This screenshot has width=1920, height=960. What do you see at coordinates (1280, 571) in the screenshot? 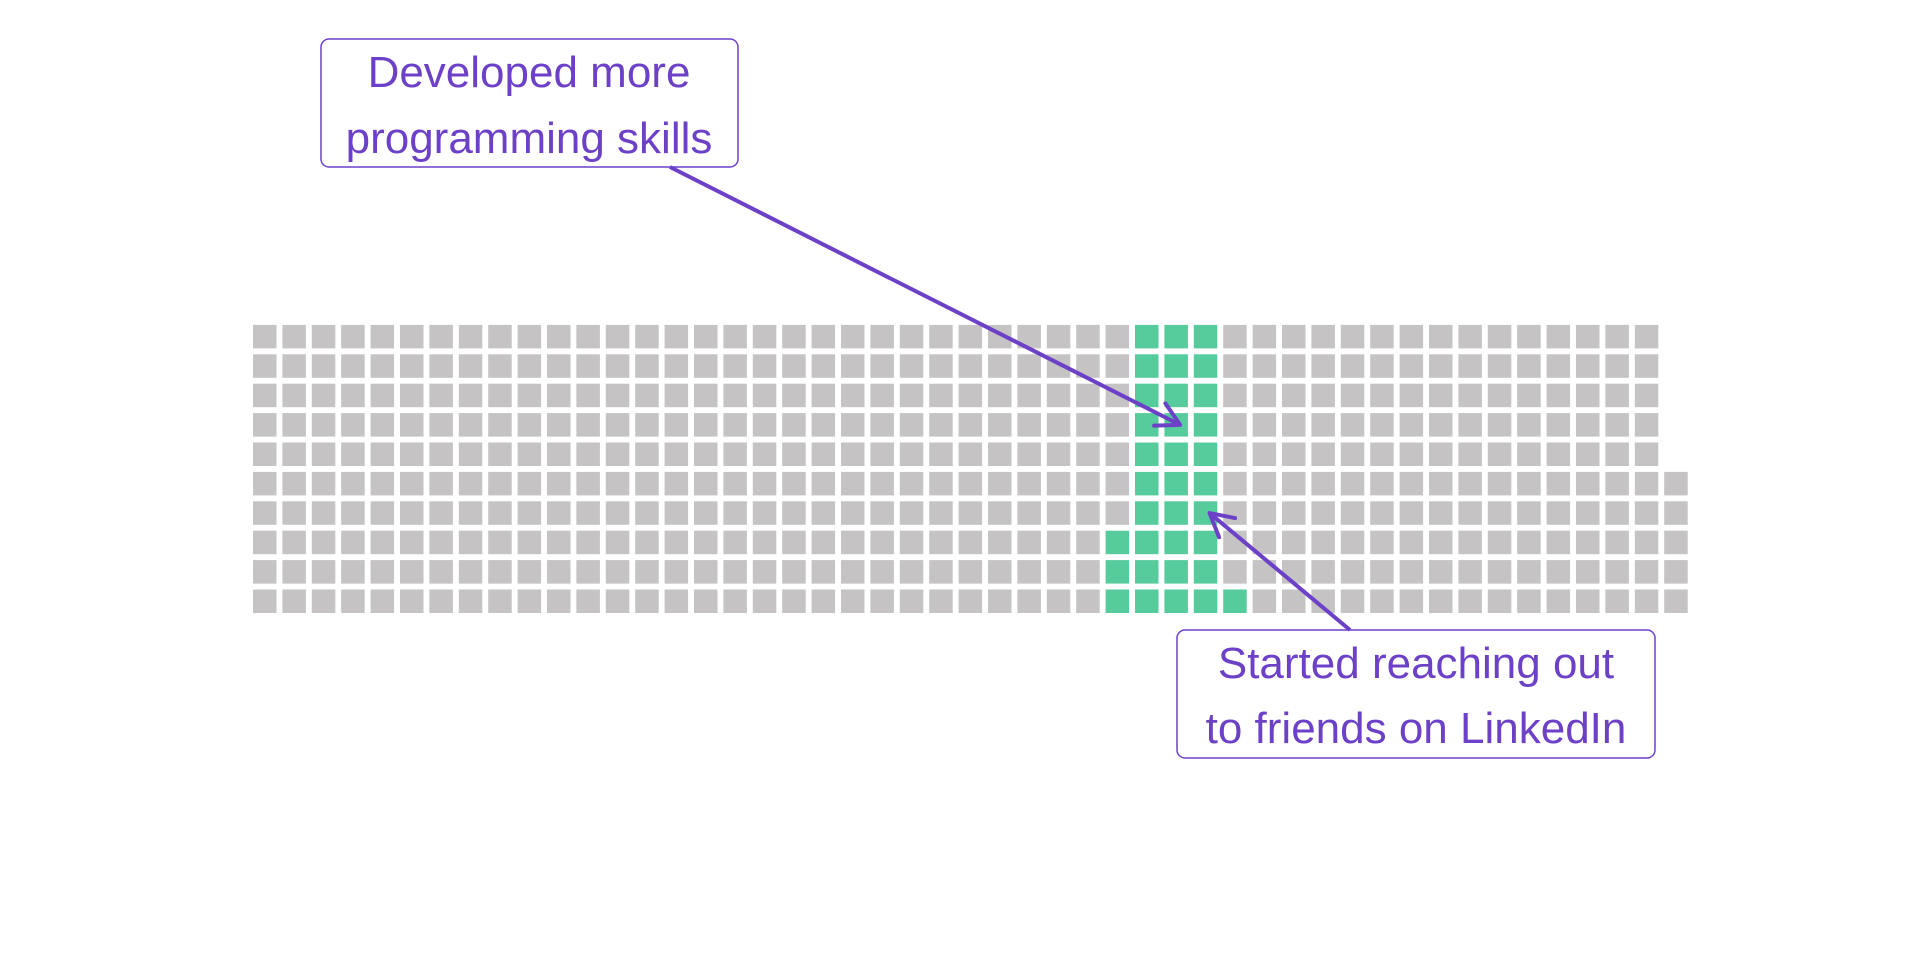
I see `annotation-arrow-line` at bounding box center [1280, 571].